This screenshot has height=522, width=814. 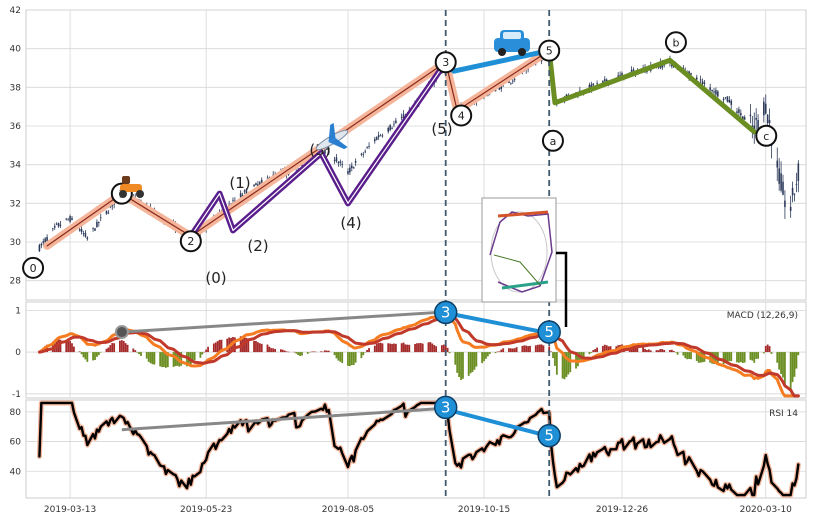 I want to click on wave-label: 5, so click(x=549, y=51).